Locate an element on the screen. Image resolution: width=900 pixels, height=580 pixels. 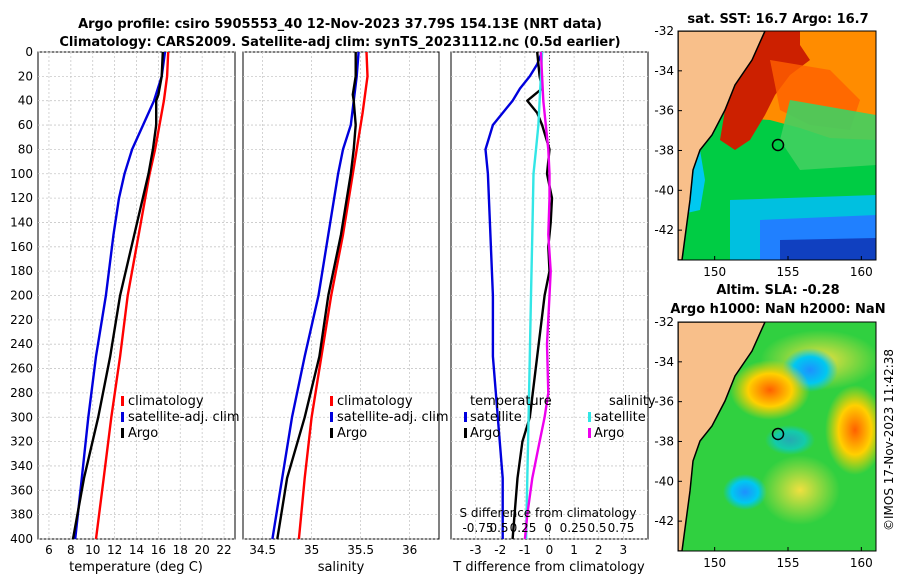
series-argo-line is located at coordinates (316, 296).